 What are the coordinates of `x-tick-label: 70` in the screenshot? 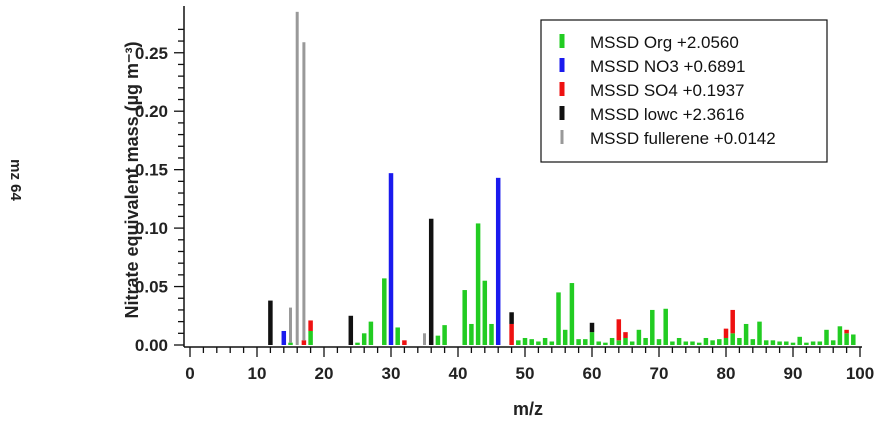 It's located at (659, 373).